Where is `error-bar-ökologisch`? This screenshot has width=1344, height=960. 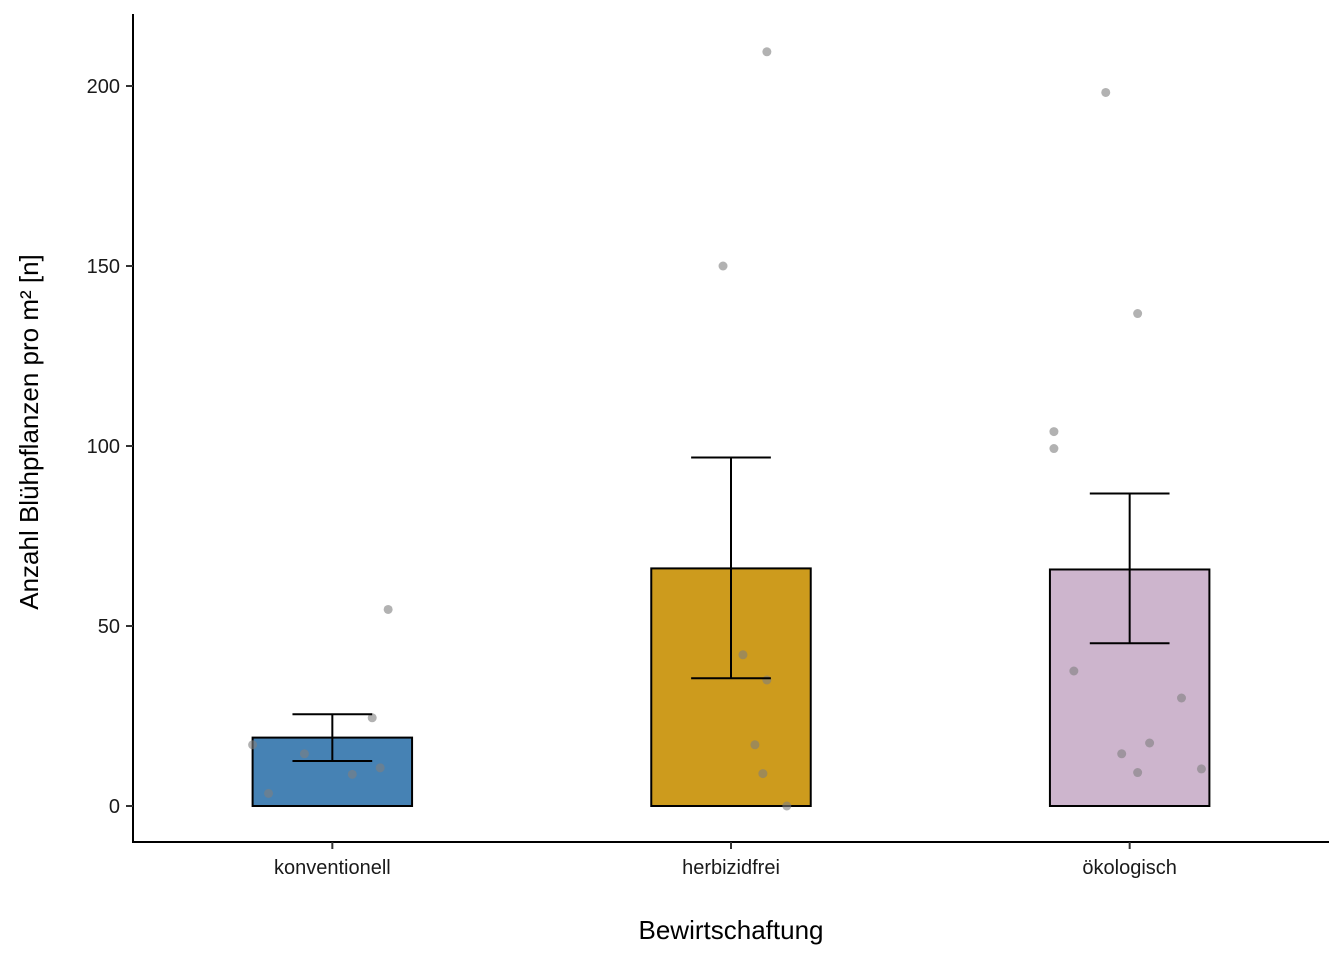 error-bar-ökologisch is located at coordinates (1129, 568).